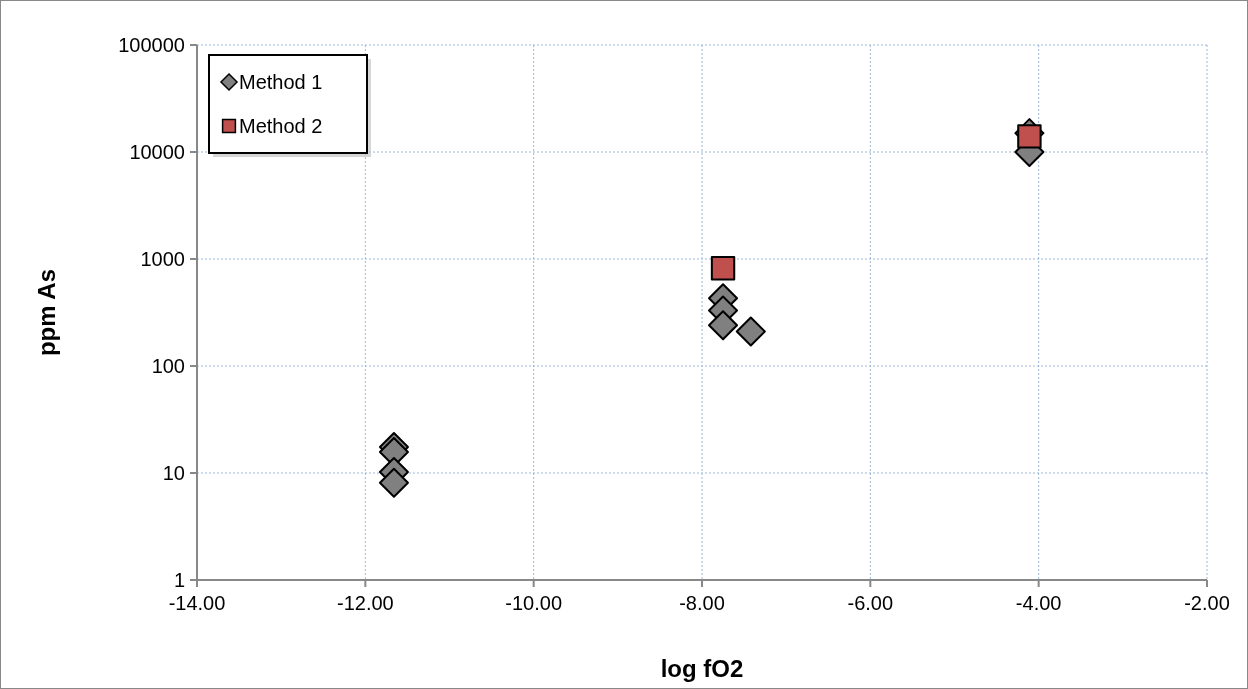 The width and height of the screenshot is (1248, 689). Describe the element at coordinates (702, 668) in the screenshot. I see `x-axis-title: log fO2` at that location.